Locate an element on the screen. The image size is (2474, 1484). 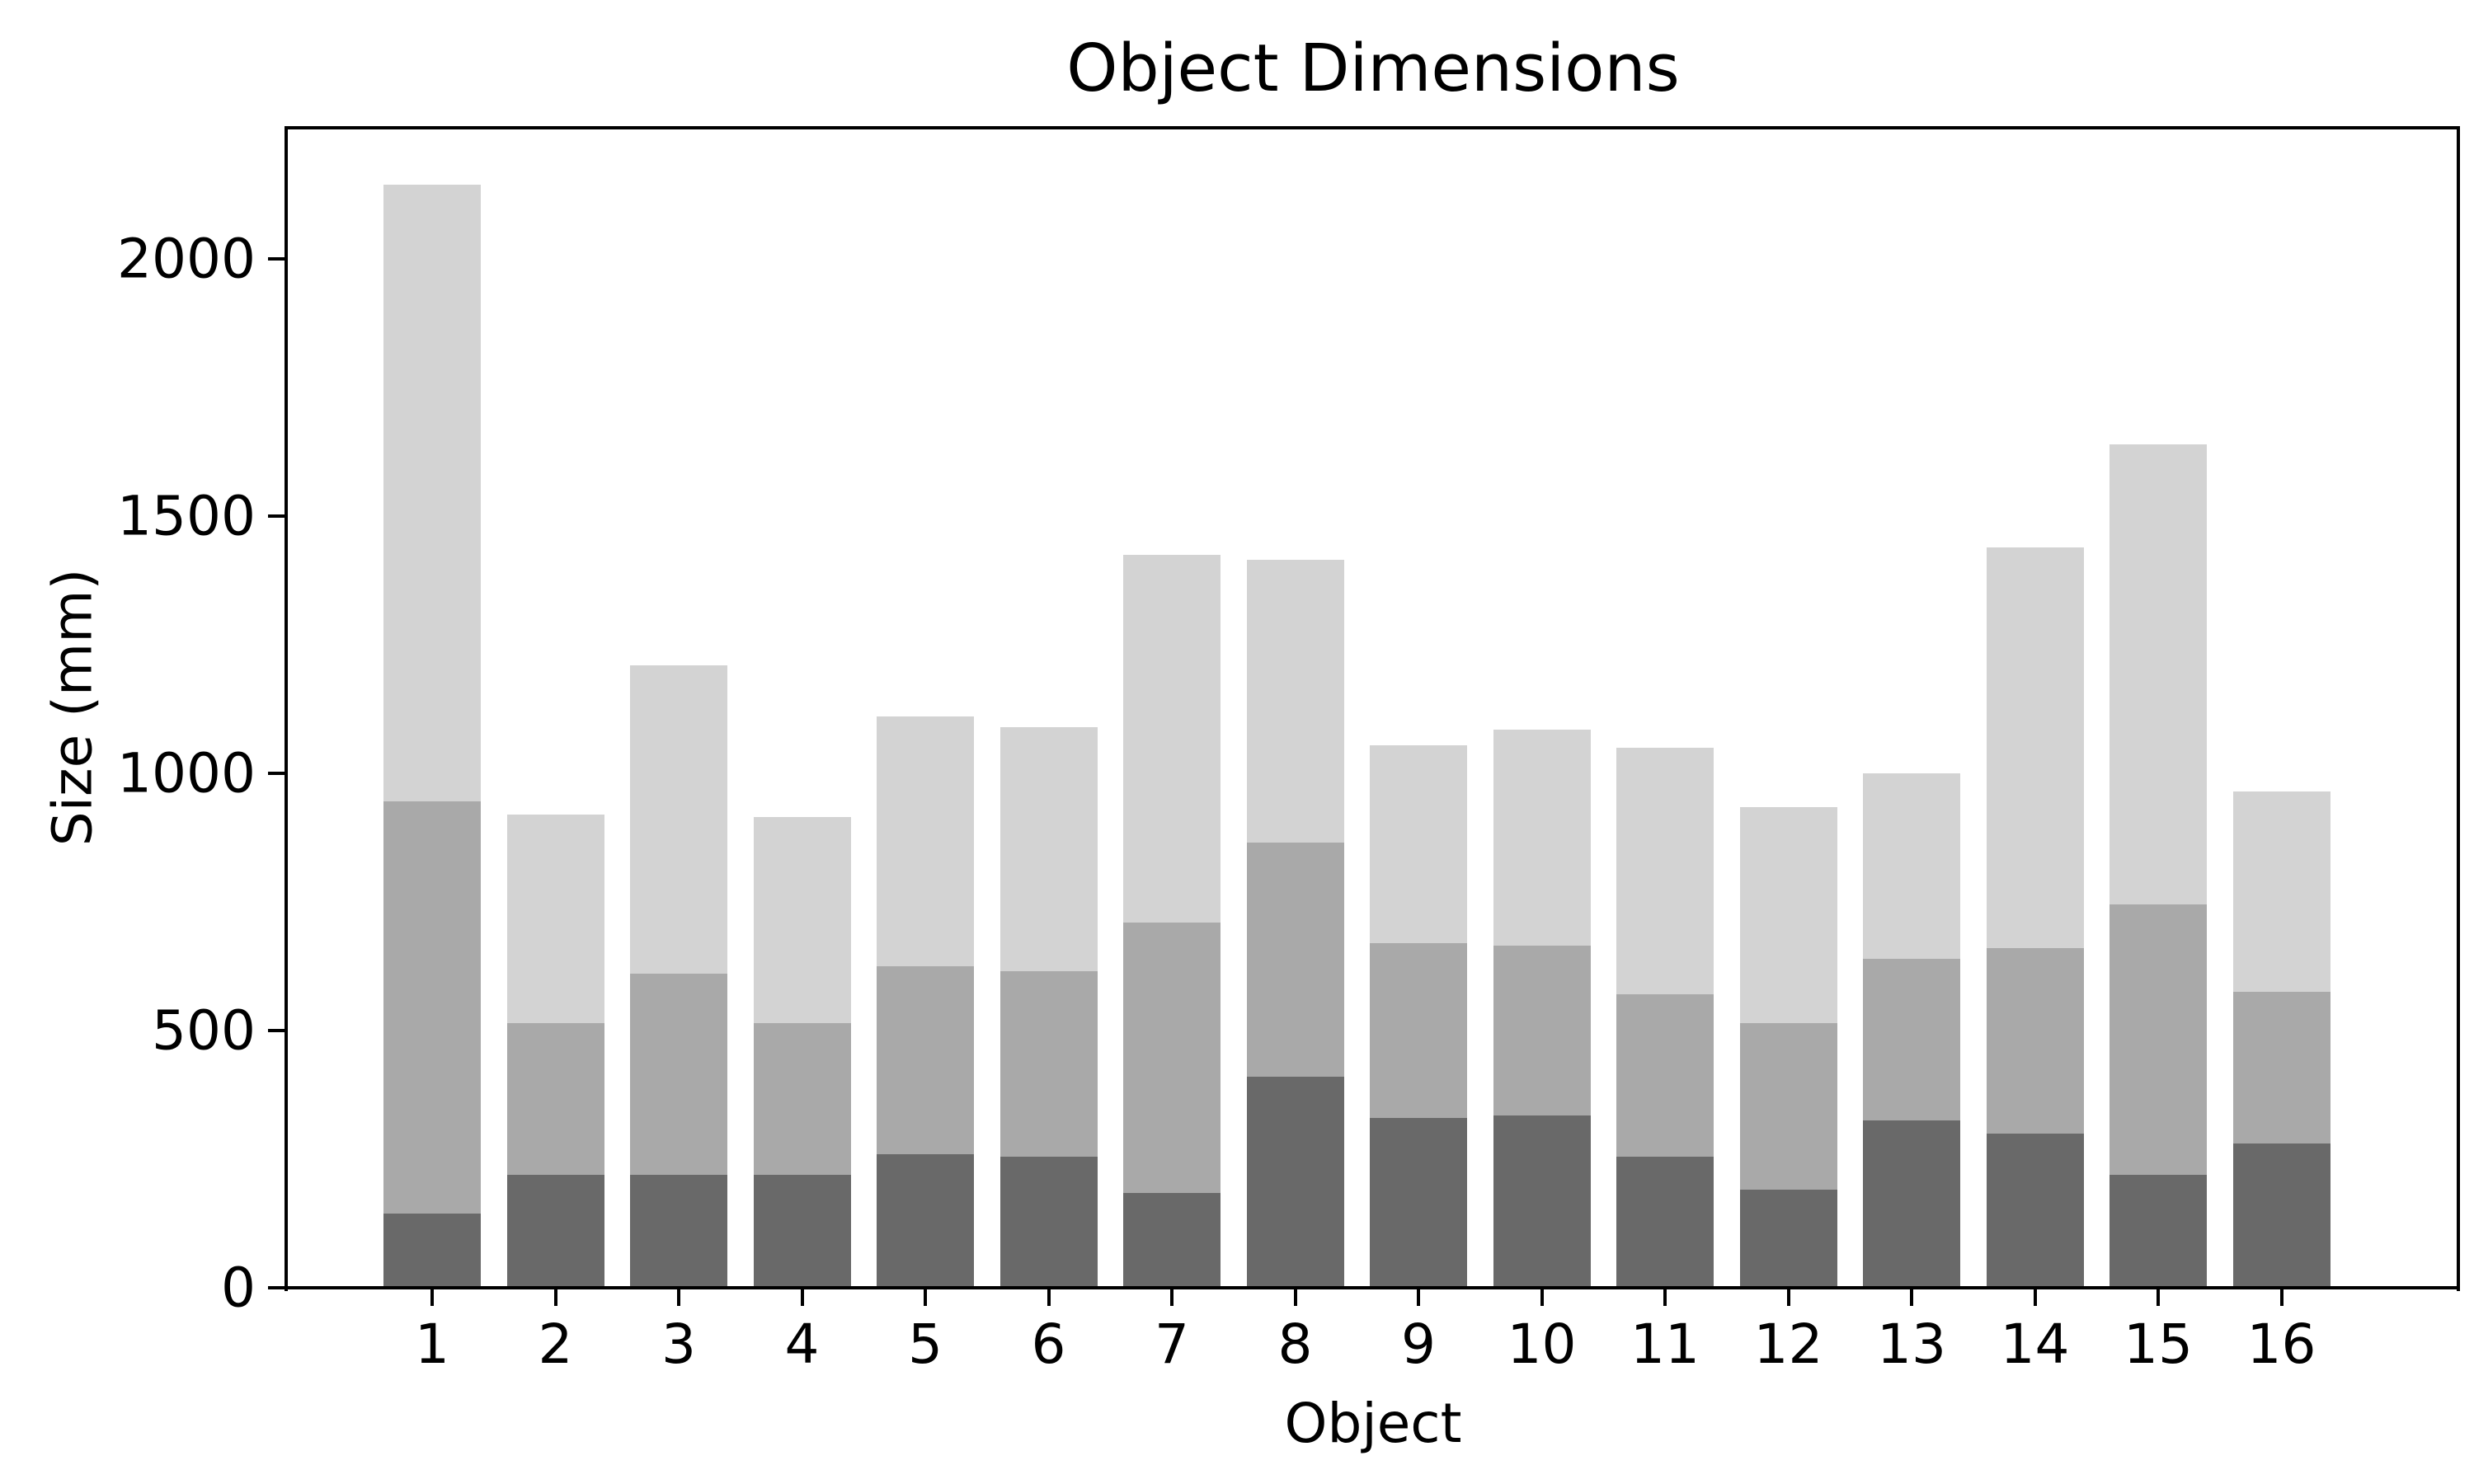
y-axis-spine-left is located at coordinates (286, 708).